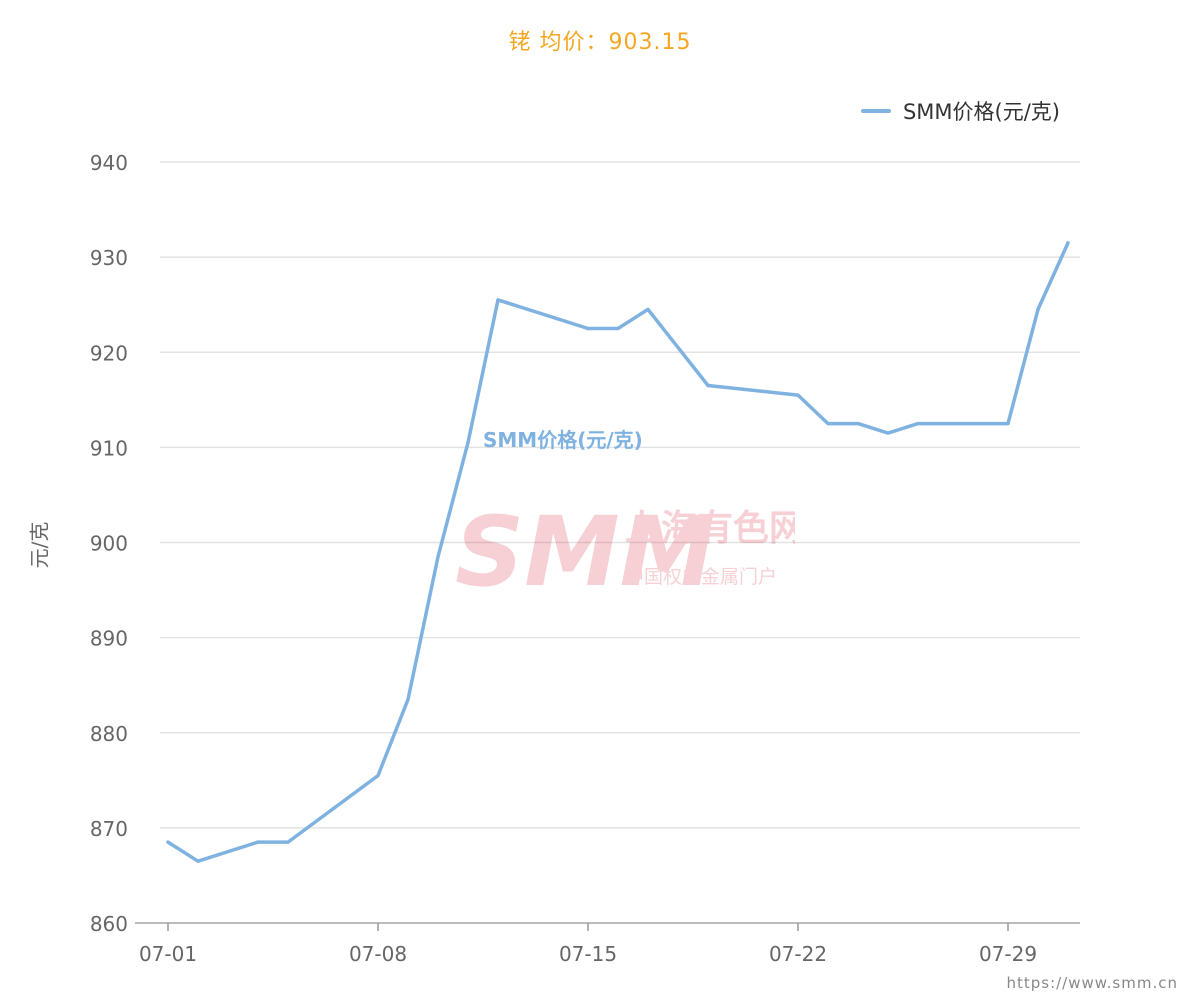 The width and height of the screenshot is (1200, 1000). What do you see at coordinates (981, 112) in the screenshot?
I see `legend-label: SMM价格(元/克)` at bounding box center [981, 112].